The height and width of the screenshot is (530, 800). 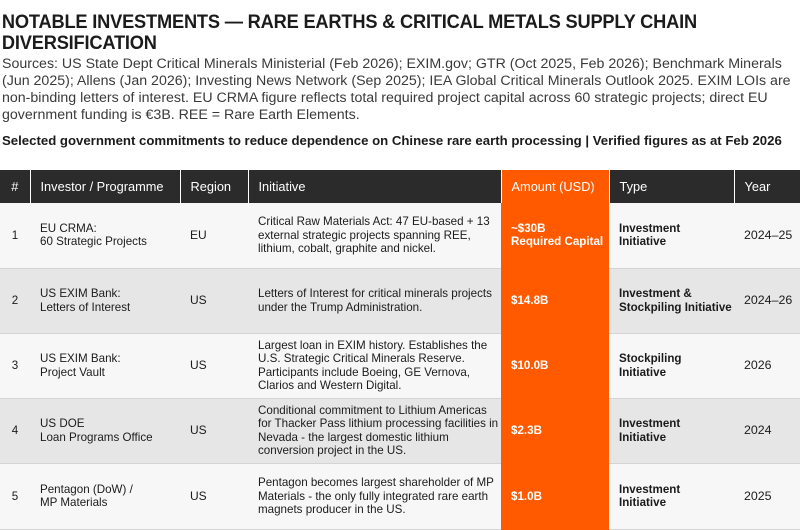 I want to click on header-investor: Investor / Programme, so click(x=105, y=186).